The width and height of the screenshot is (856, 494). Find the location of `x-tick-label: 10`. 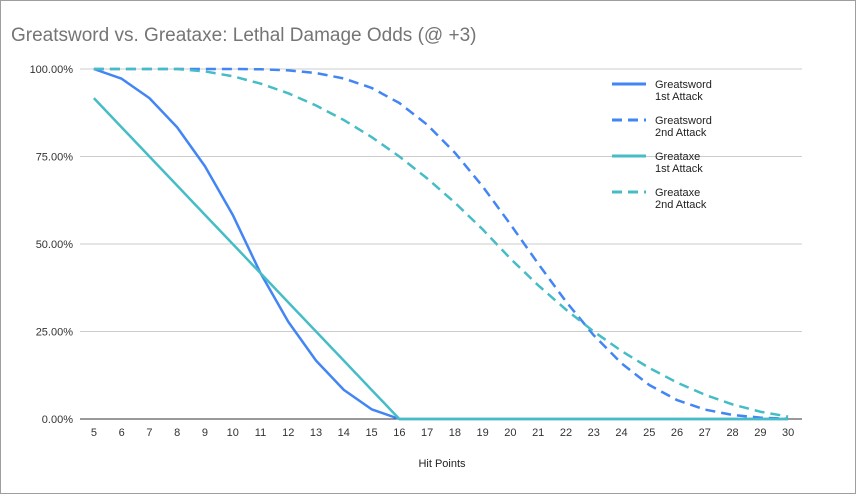

x-tick-label: 10 is located at coordinates (233, 433).